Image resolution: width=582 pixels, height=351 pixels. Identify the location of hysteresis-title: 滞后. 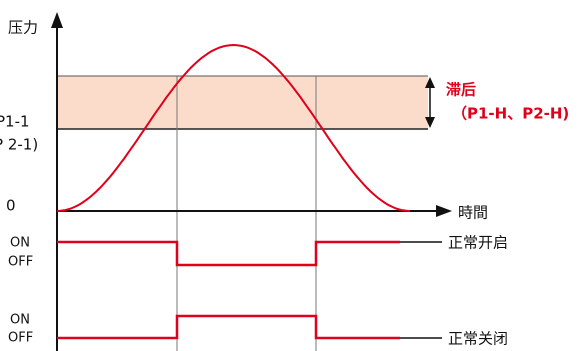
(461, 90).